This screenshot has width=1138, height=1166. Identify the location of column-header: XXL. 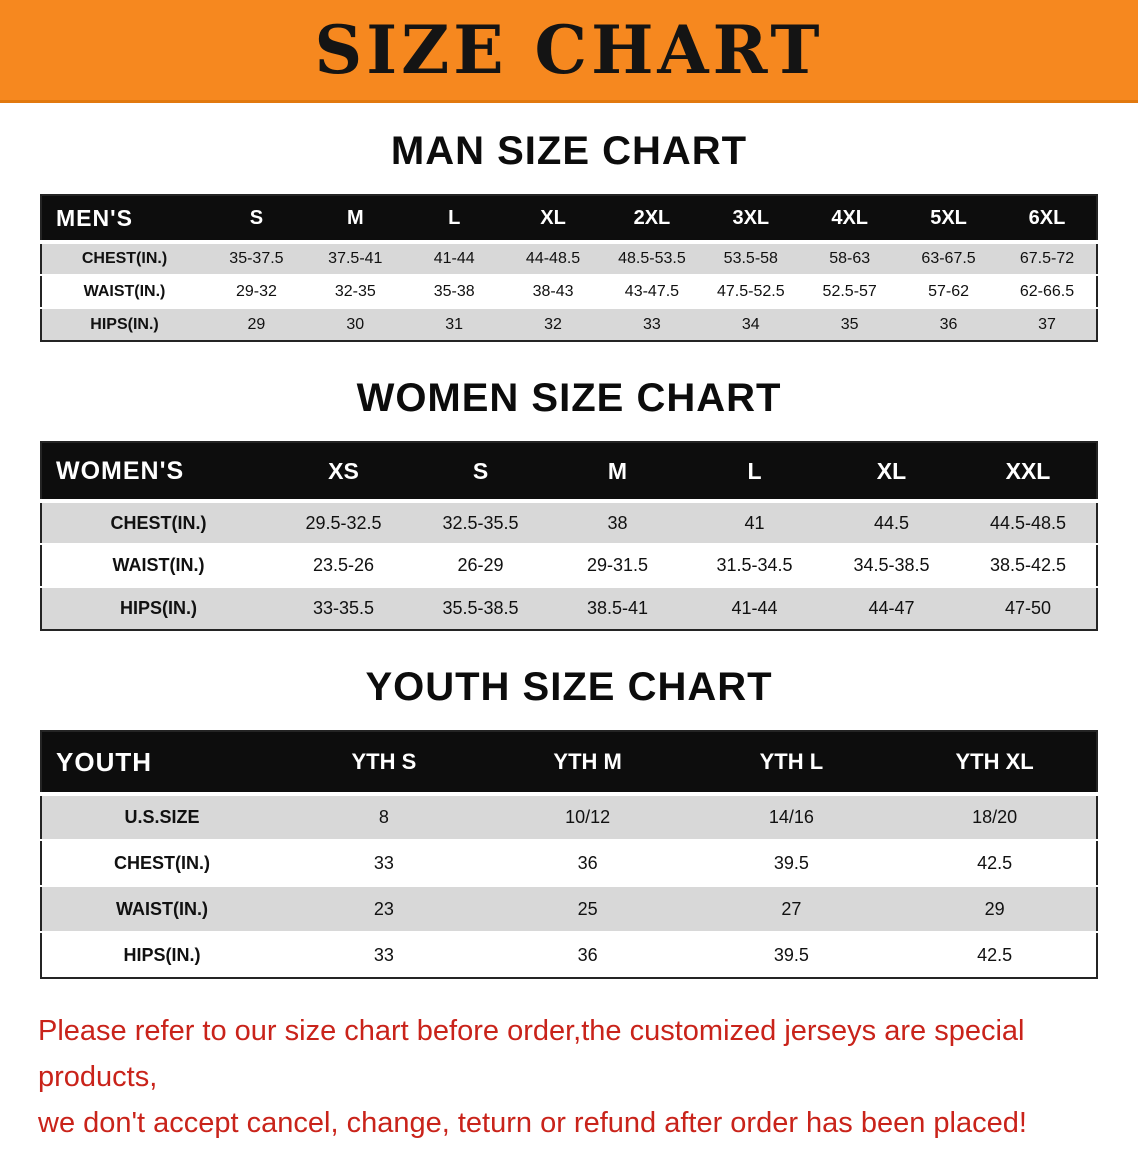
(1028, 472).